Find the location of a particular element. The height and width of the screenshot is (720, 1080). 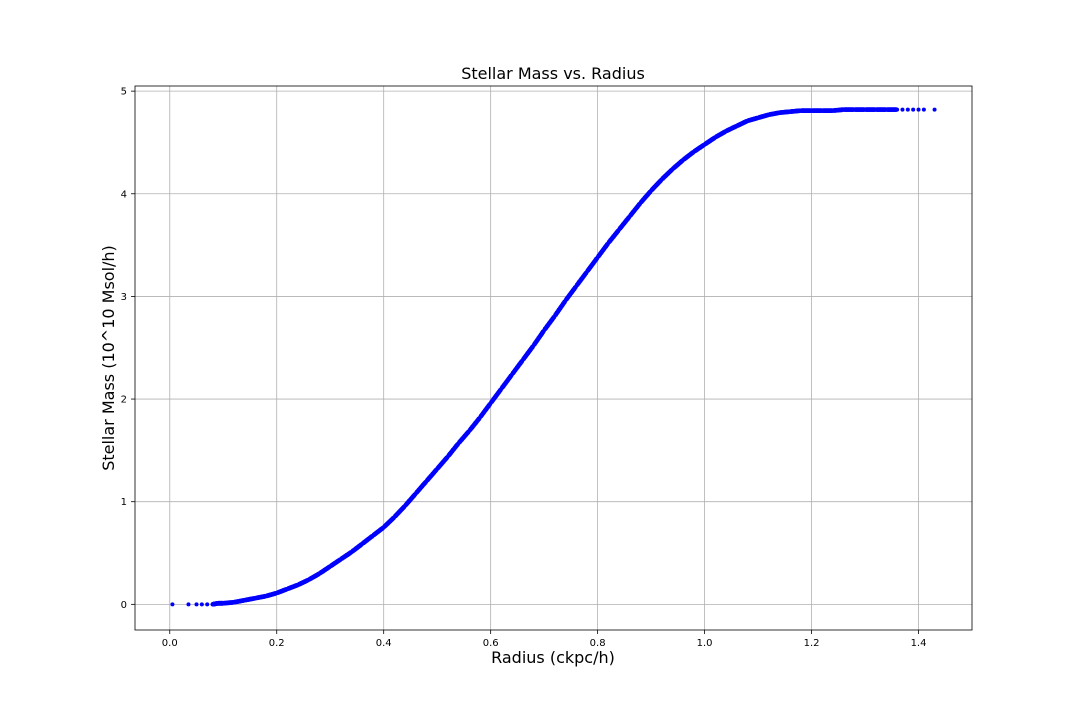

y-axis-label: Stellar Mass (10^10 Msol/h) is located at coordinates (108, 358).